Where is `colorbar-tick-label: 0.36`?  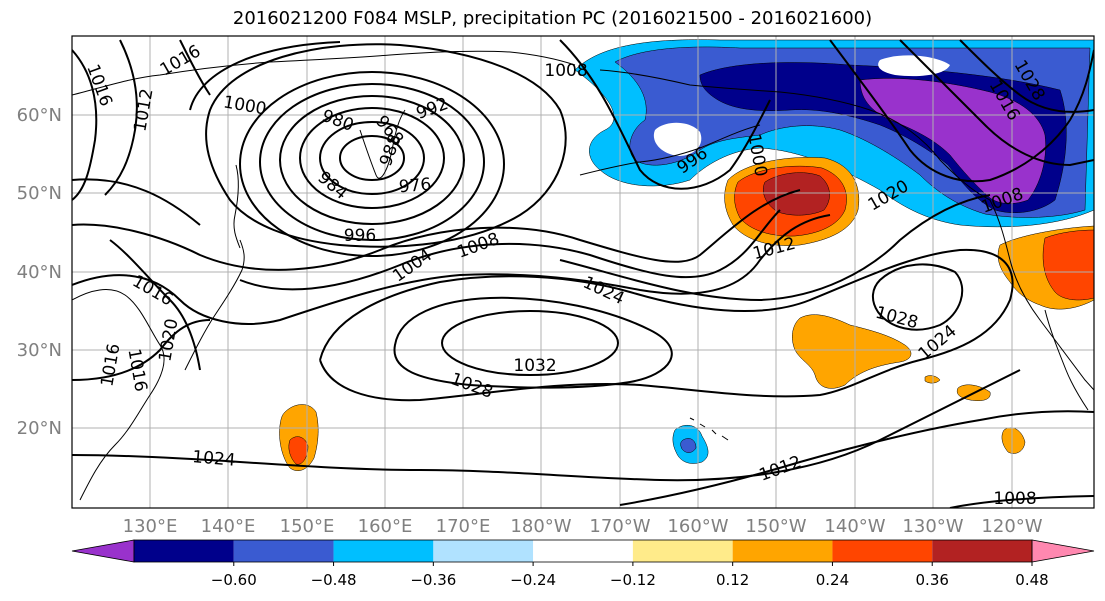
colorbar-tick-label: 0.36 is located at coordinates (932, 580).